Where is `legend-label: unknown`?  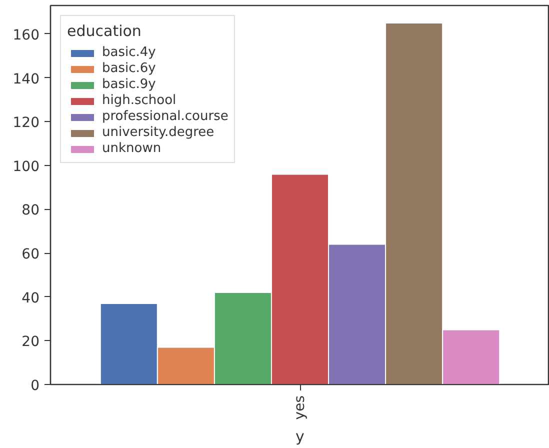
legend-label: unknown is located at coordinates (132, 148).